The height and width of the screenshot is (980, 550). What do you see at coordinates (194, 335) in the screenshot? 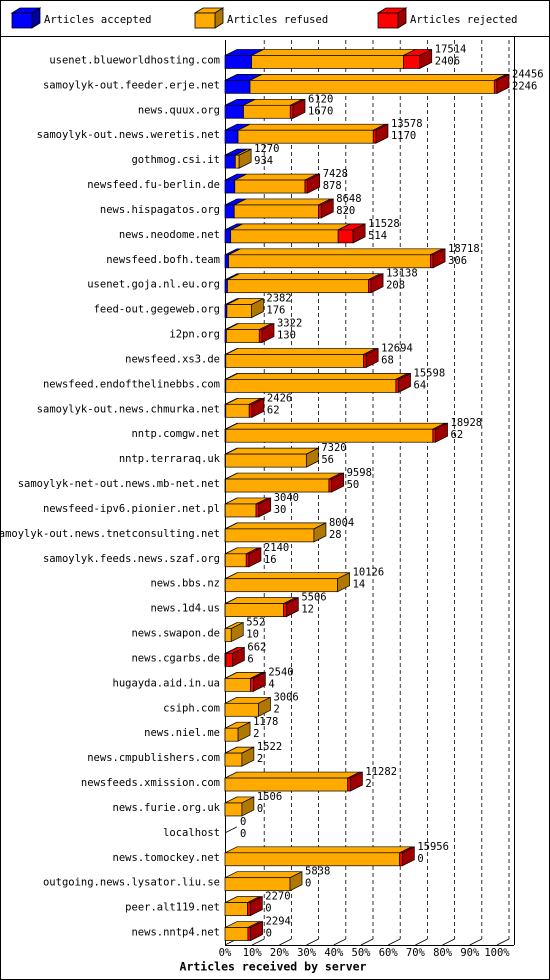
I see `category-label: i2pn.org` at bounding box center [194, 335].